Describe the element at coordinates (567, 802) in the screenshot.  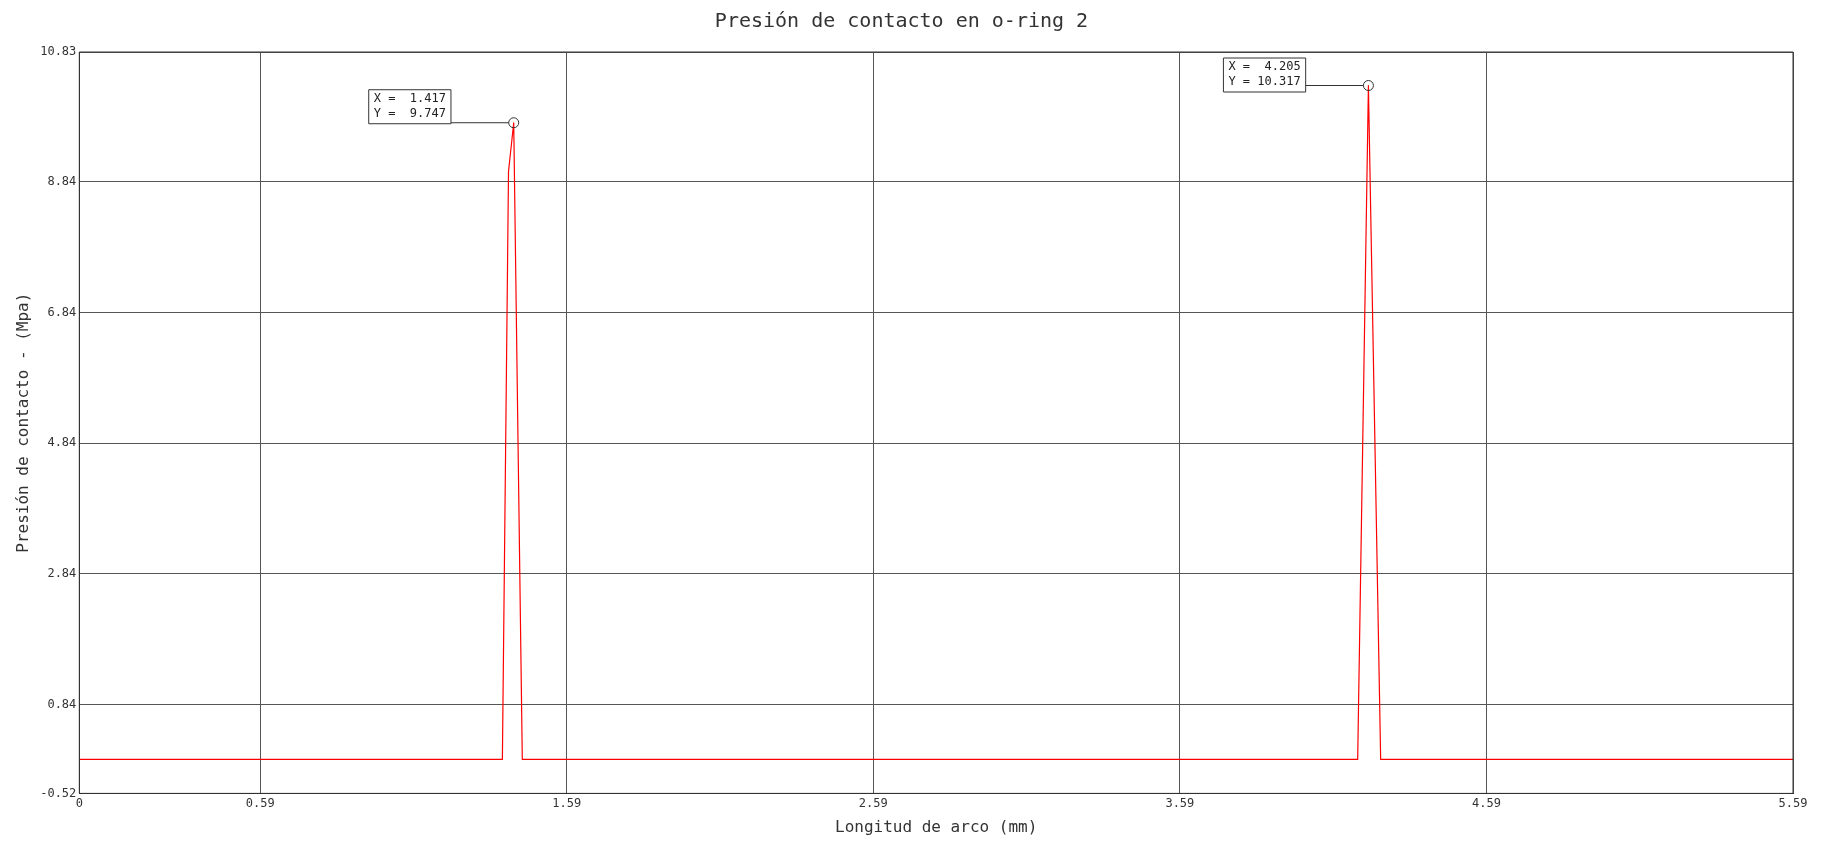
I see `x-tick-label: 1.59` at that location.